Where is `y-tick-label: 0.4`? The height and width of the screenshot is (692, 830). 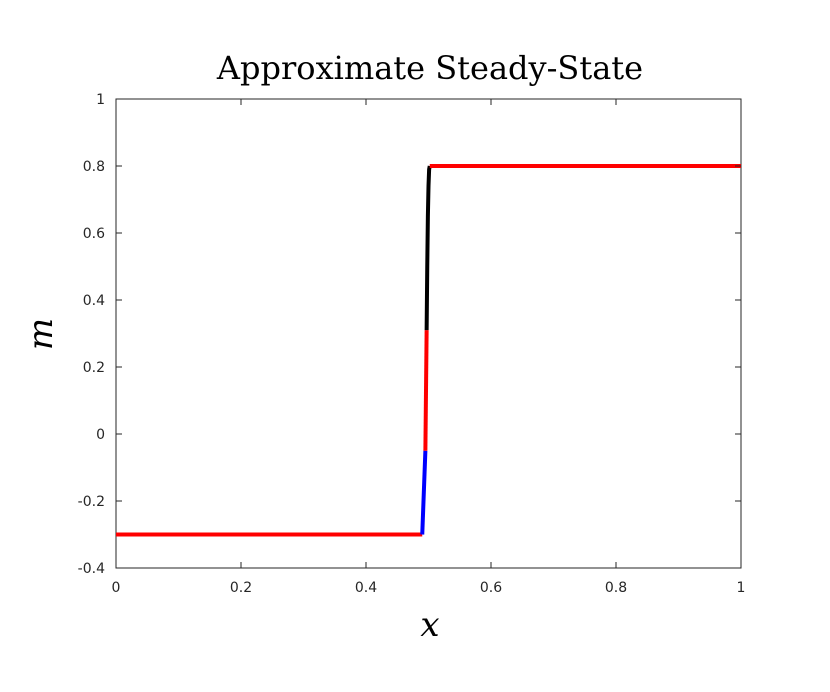
y-tick-label: 0.4 is located at coordinates (94, 301).